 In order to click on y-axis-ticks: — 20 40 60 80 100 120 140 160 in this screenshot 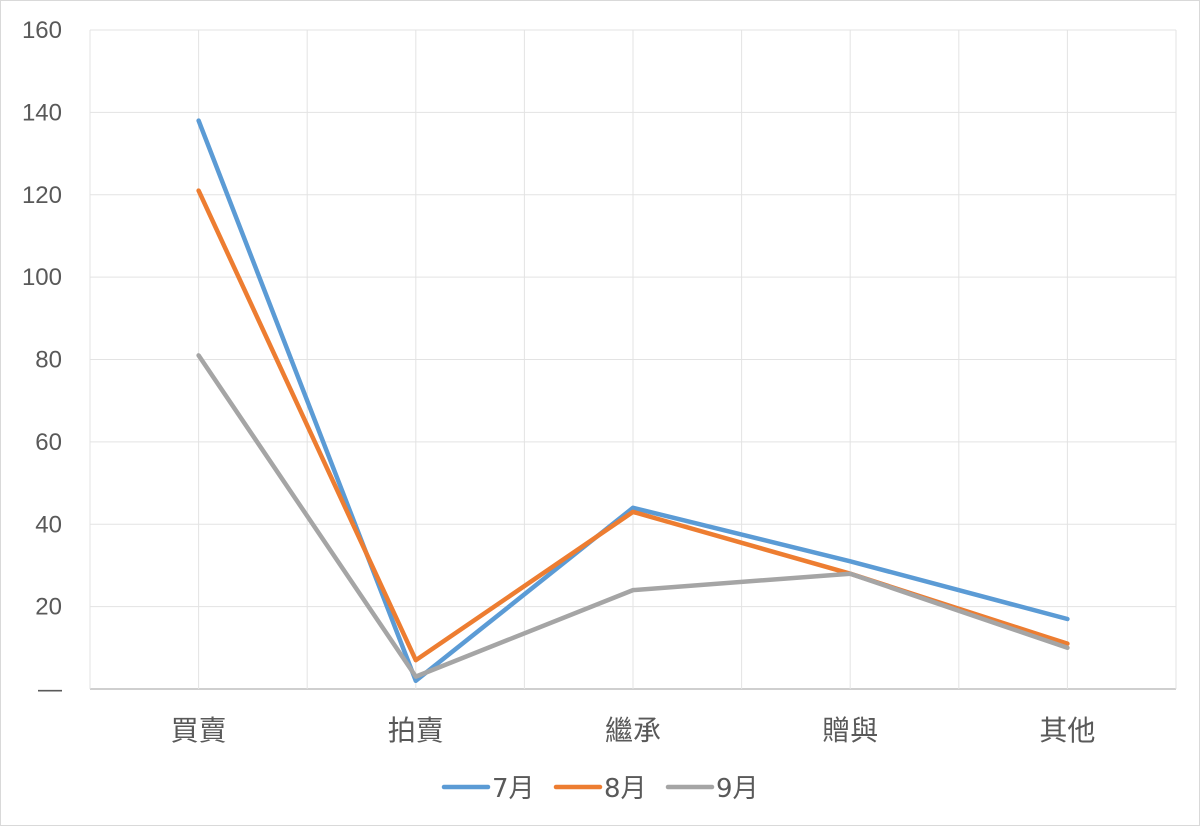, I will do `click(42, 360)`.